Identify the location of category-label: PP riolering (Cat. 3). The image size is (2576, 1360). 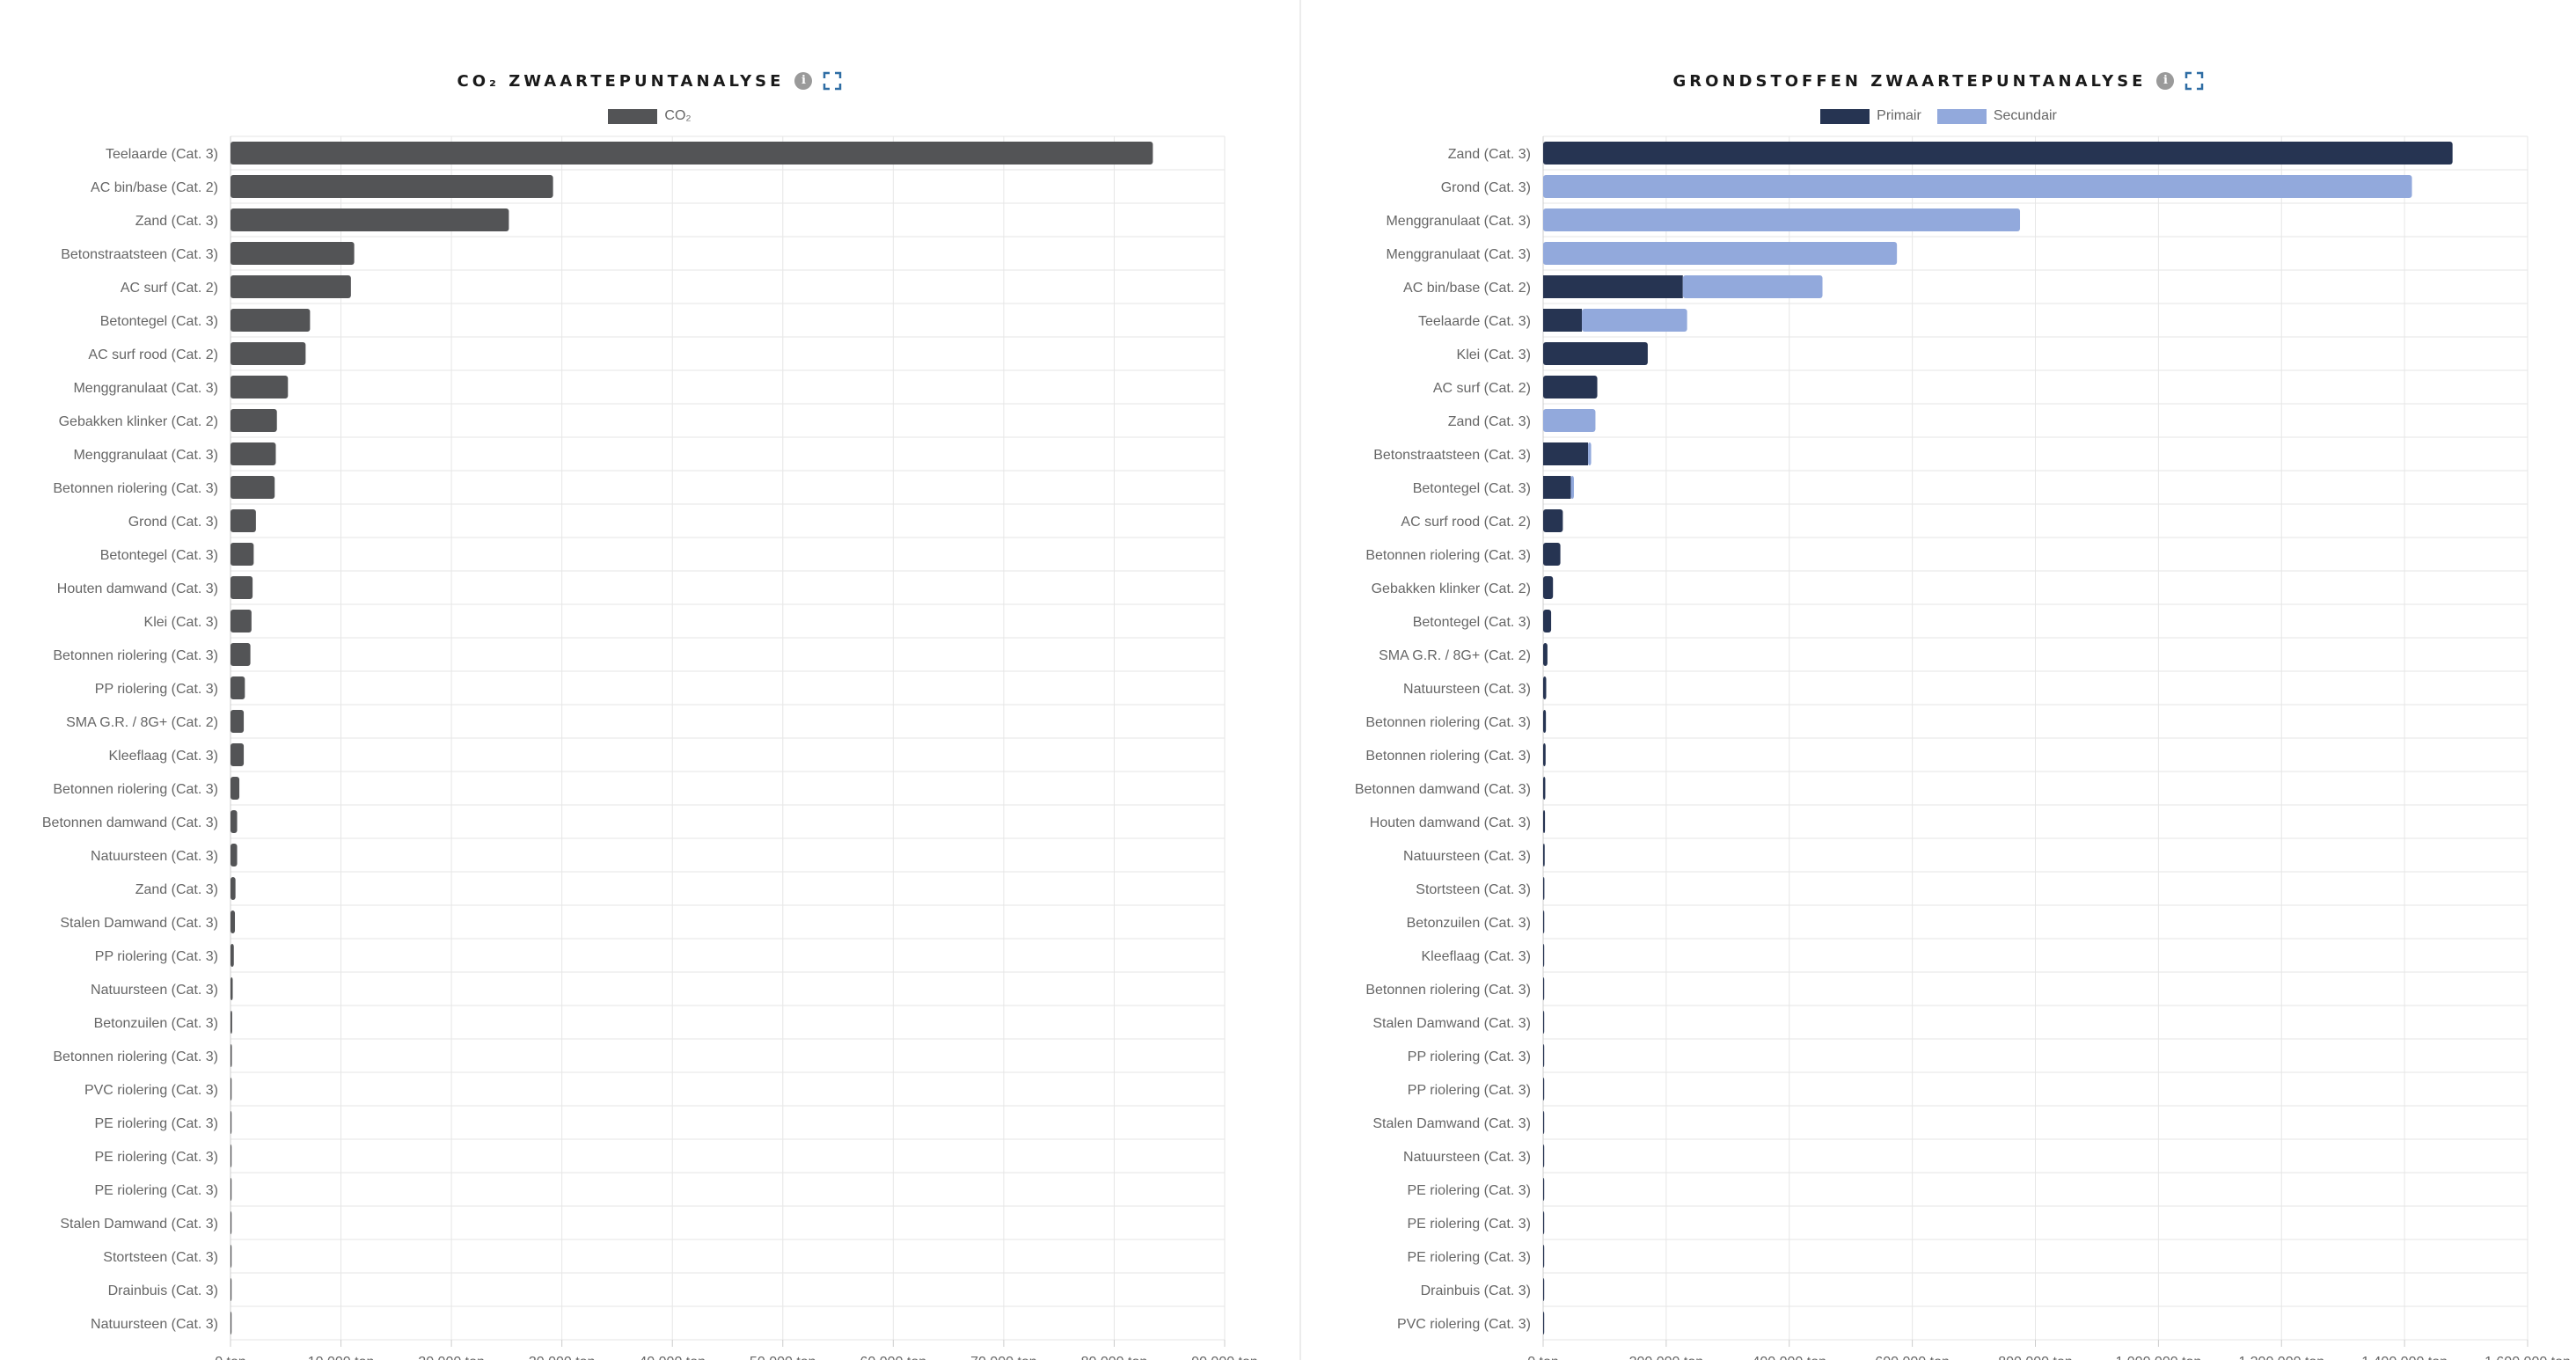
(1469, 1056).